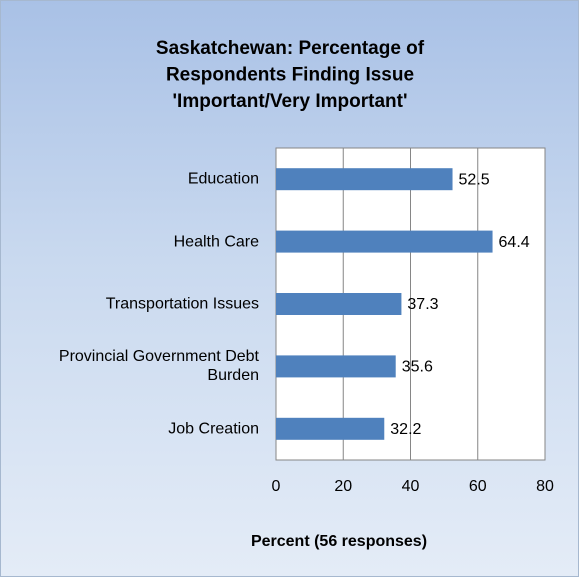  What do you see at coordinates (216, 242) in the screenshot?
I see `y-tick-label: Health Care` at bounding box center [216, 242].